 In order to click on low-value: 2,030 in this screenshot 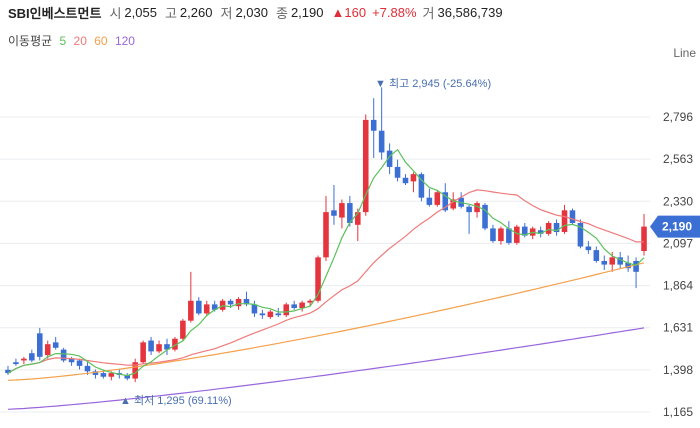, I will do `click(251, 12)`.